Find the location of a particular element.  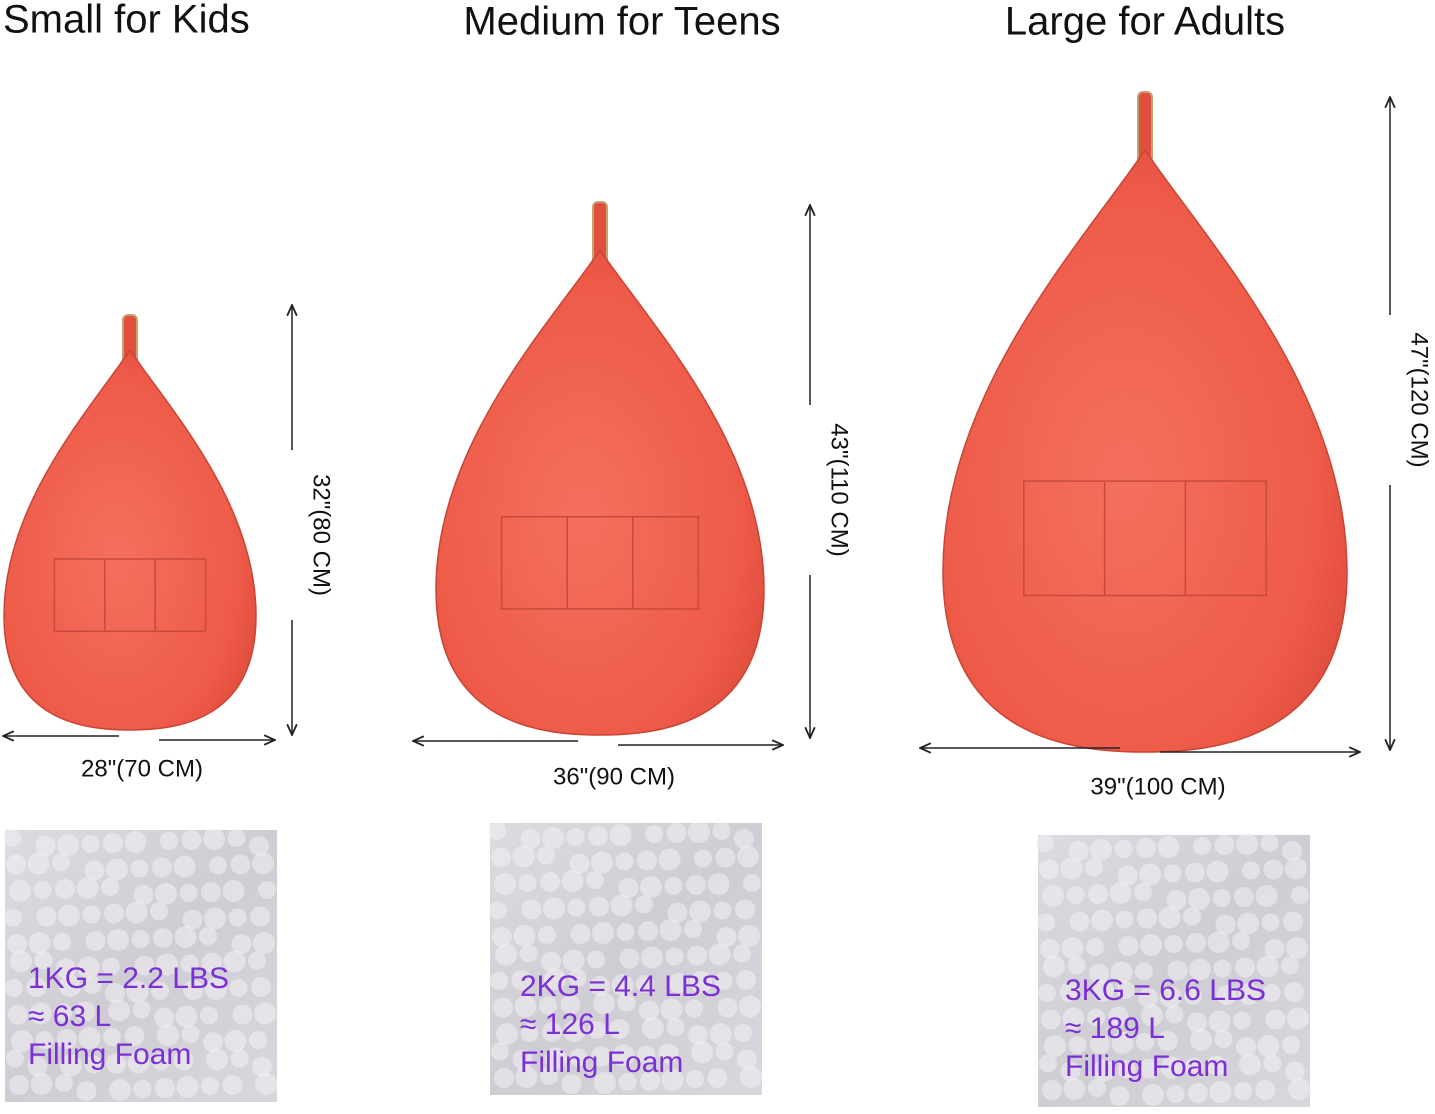

foam-text: ≈ 63 L is located at coordinates (69, 1016).